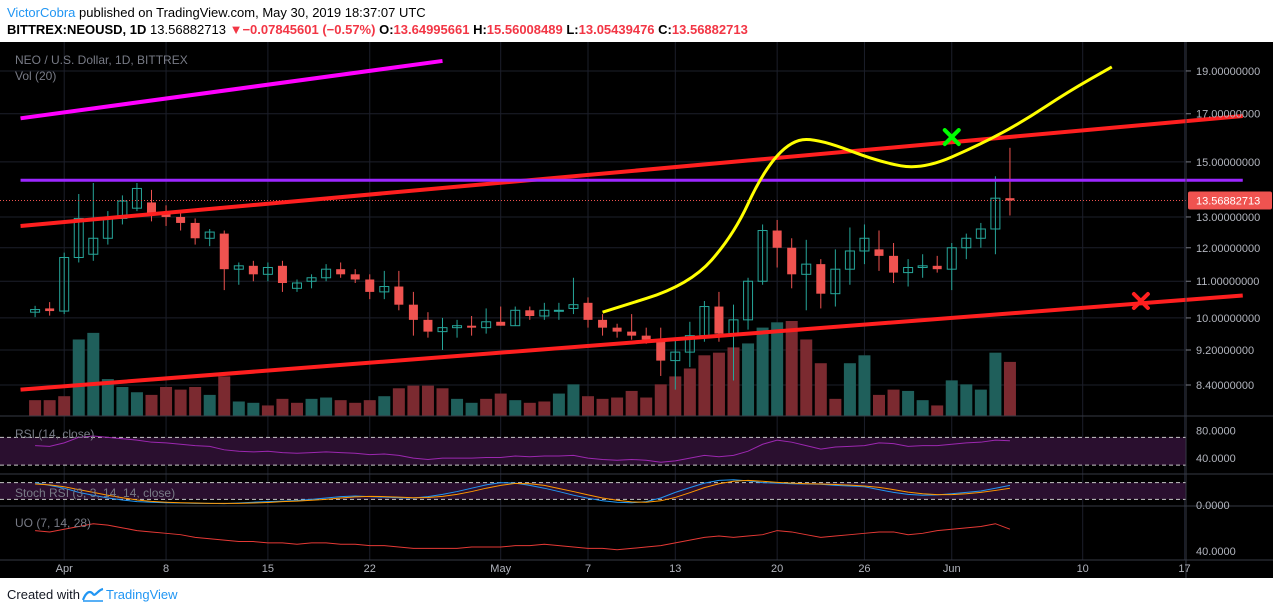 Image resolution: width=1273 pixels, height=612 pixels. Describe the element at coordinates (1228, 218) in the screenshot. I see `price-tick-label: 13.00000000` at that location.